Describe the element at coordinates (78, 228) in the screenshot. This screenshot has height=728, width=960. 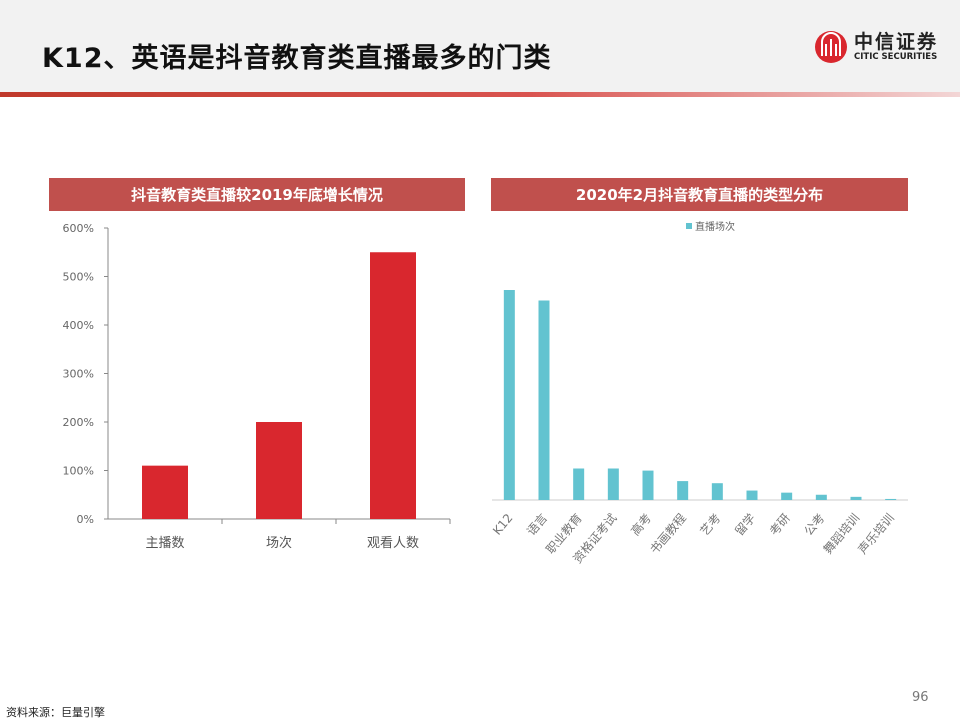
I see `y-tick-label: 600%` at that location.